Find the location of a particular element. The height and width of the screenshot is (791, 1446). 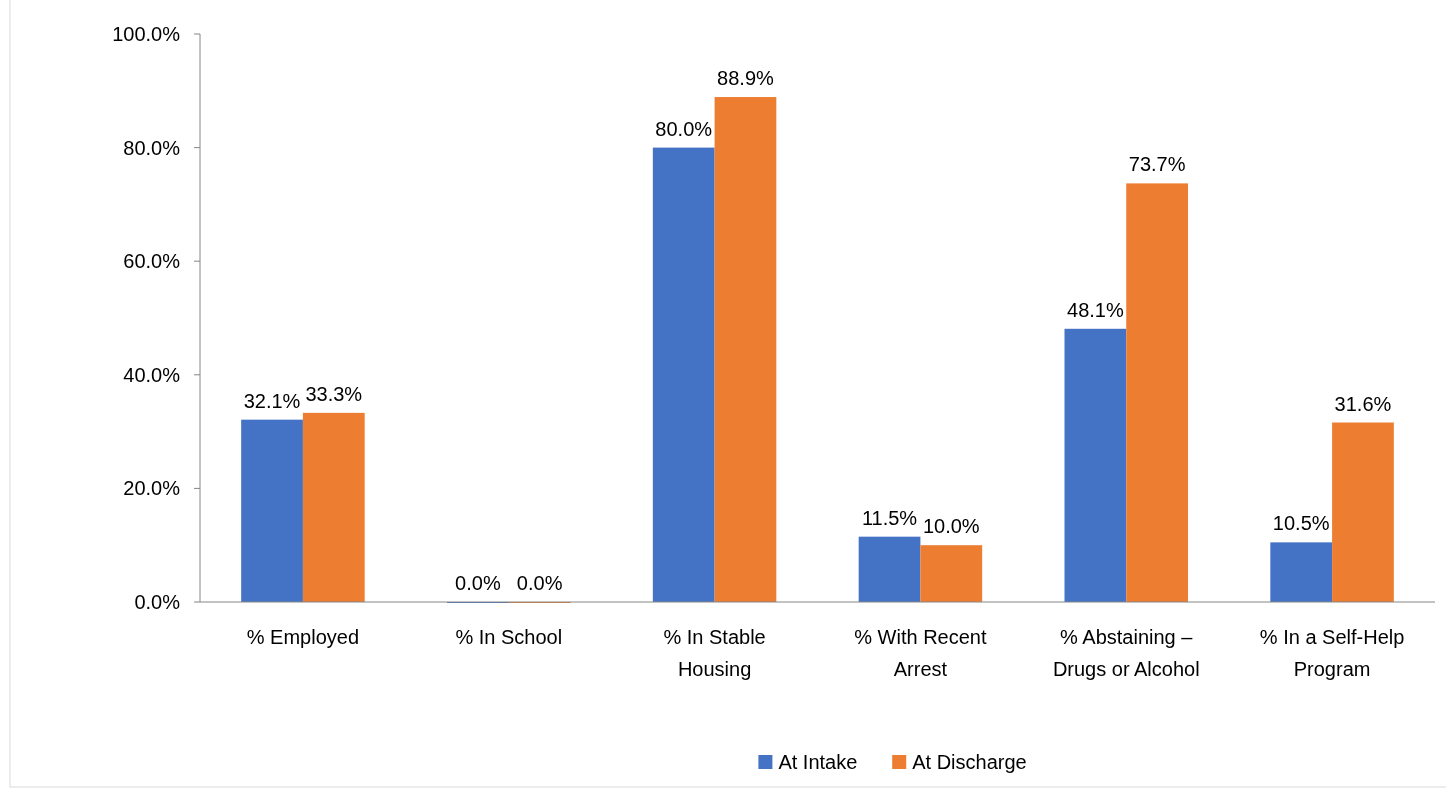

data-label: 88.9% is located at coordinates (746, 78).